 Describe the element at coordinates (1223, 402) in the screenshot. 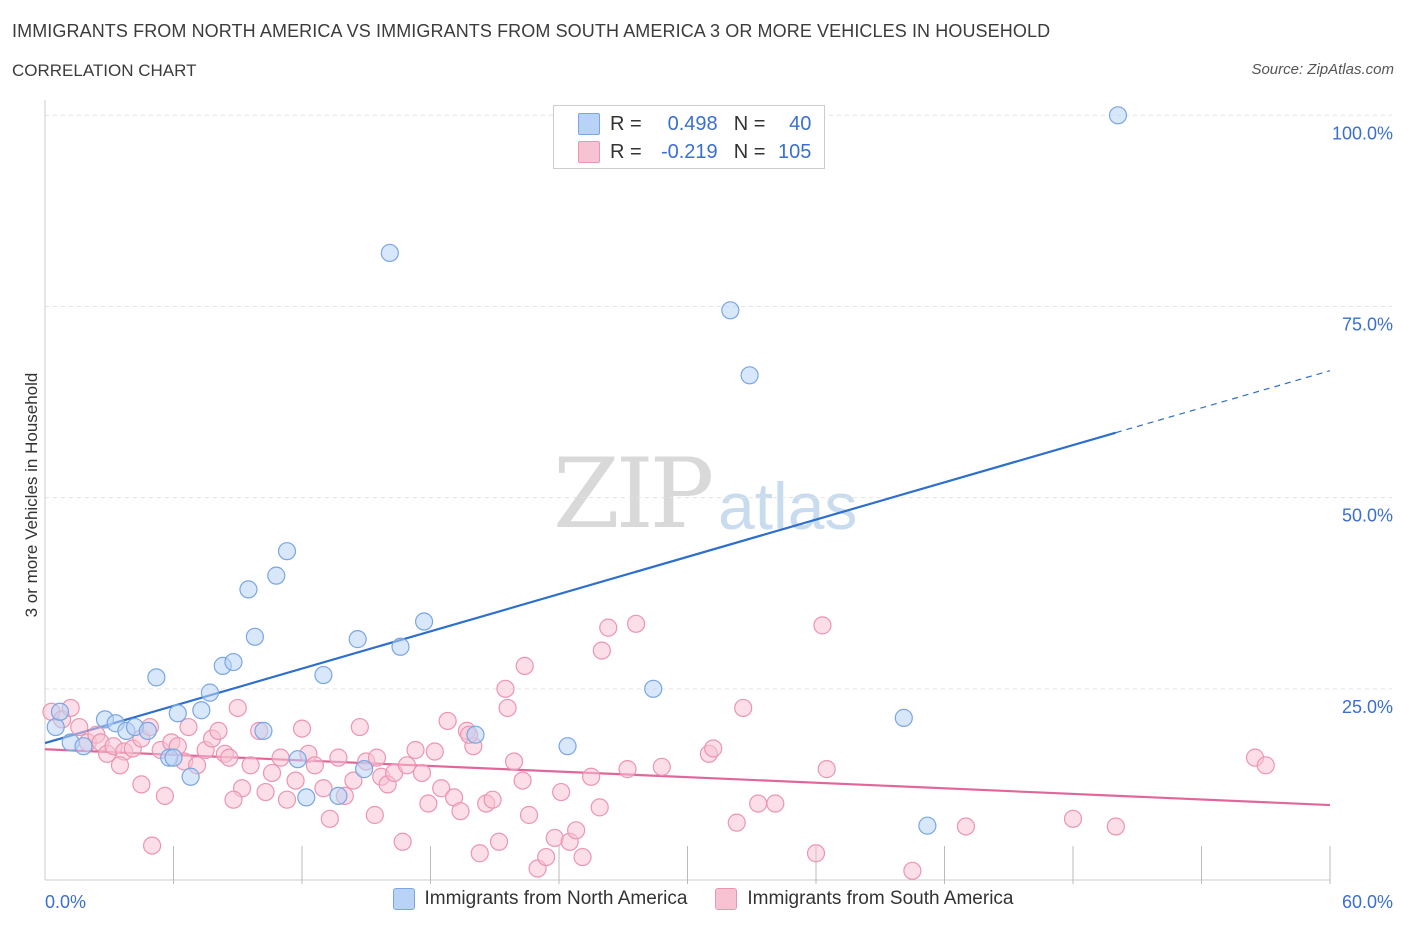

I see `north-america-trend-extension` at that location.